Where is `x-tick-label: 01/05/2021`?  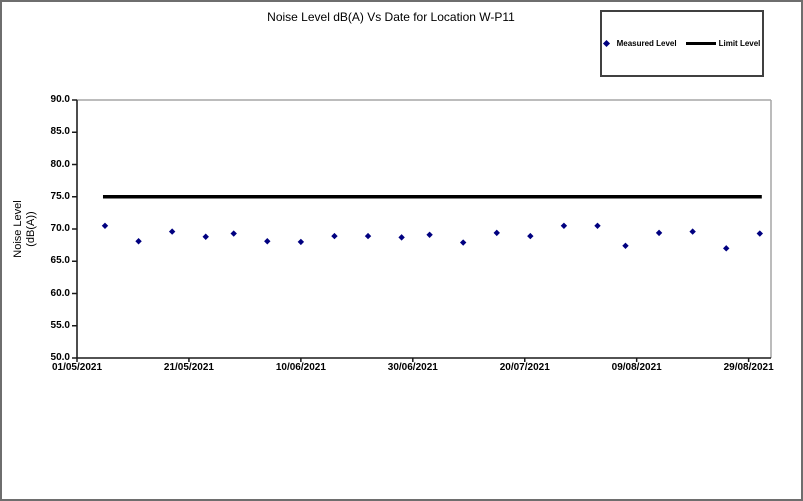 x-tick-label: 01/05/2021 is located at coordinates (77, 367).